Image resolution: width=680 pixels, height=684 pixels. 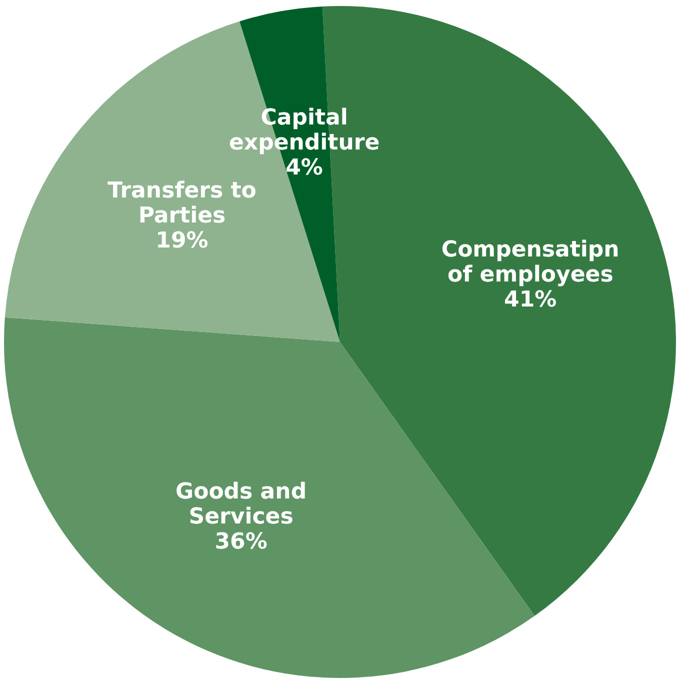 I want to click on slice-label: Transfers to Parties, so click(x=182, y=203).